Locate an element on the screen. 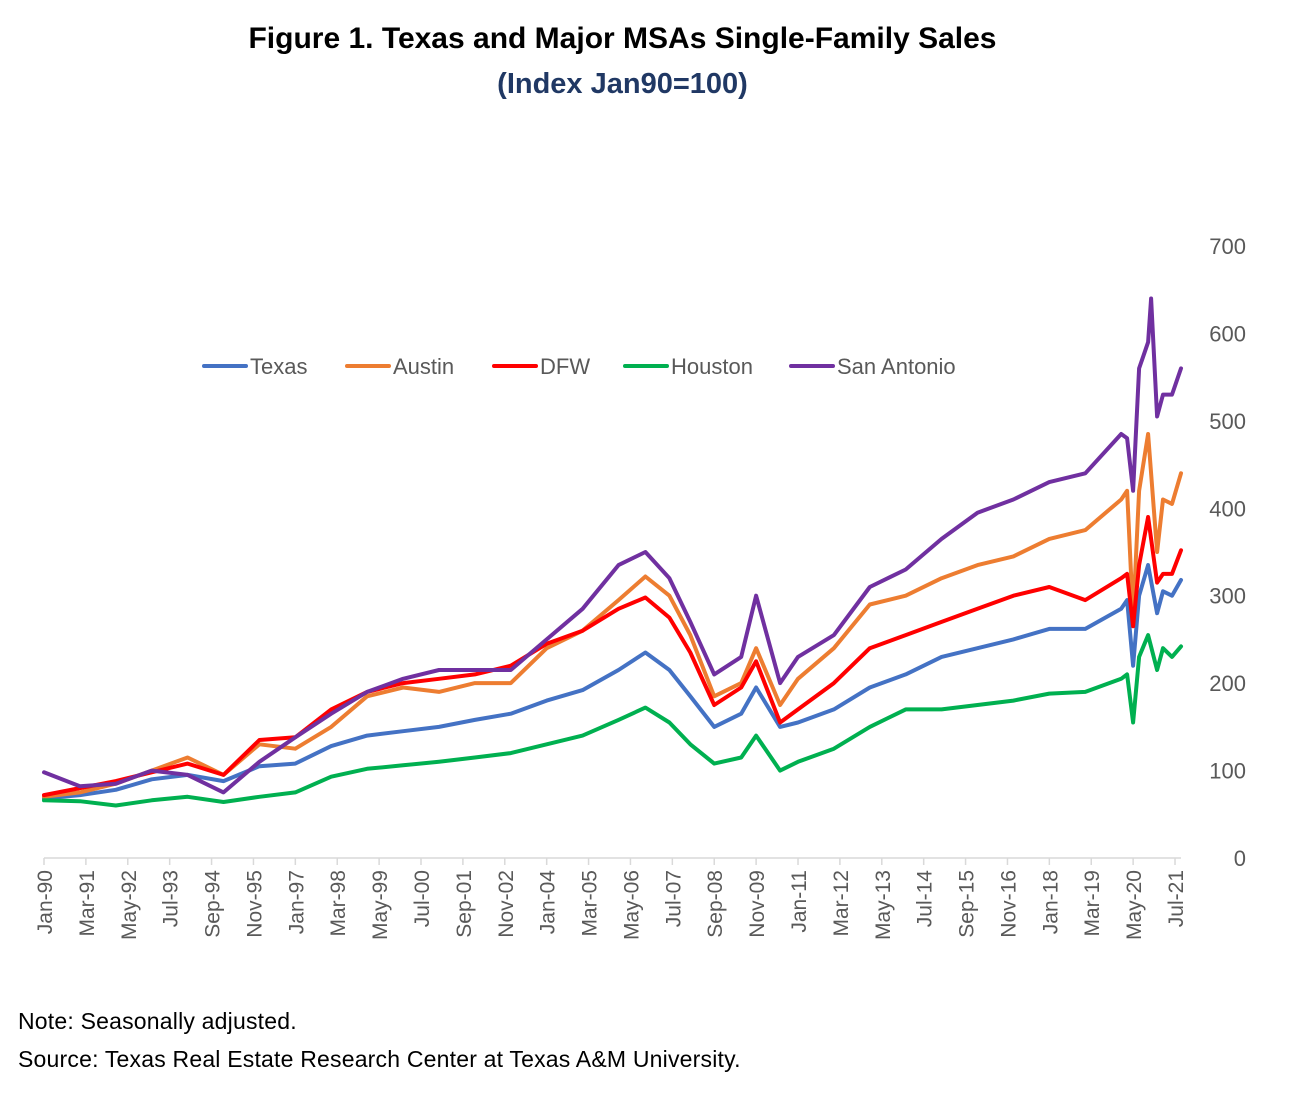  y-axis: 0 100 200 300 400 500 600 700 is located at coordinates (1227, 552).